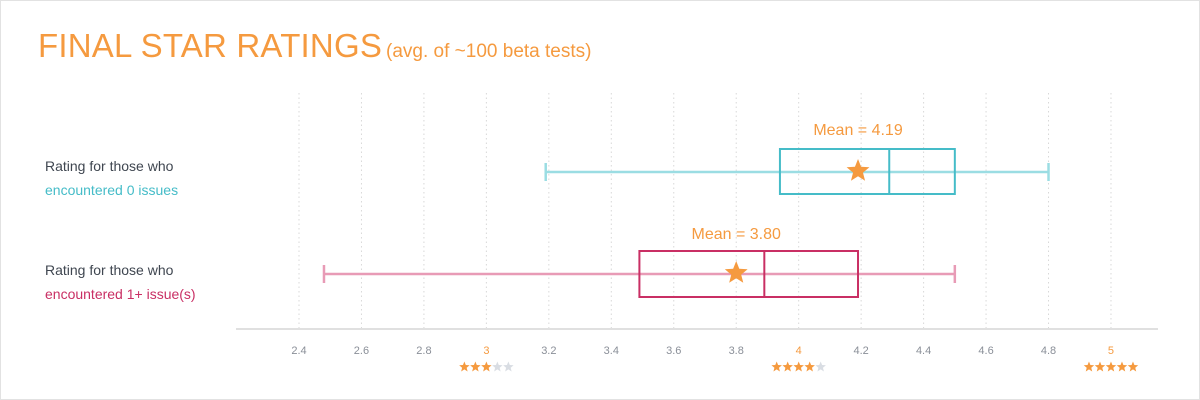 The height and width of the screenshot is (400, 1200). Describe the element at coordinates (120, 294) in the screenshot. I see `row-label-line2: encountered 1+ issue(s)` at that location.